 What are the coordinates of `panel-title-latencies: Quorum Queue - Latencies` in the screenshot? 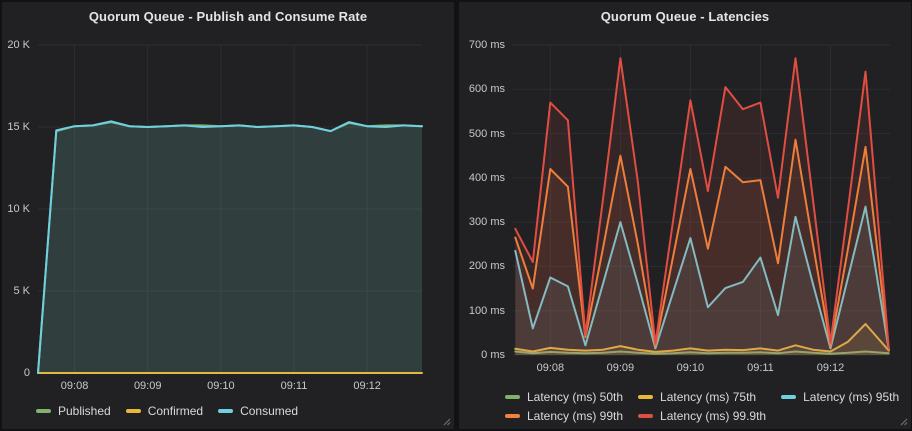 It's located at (685, 16).